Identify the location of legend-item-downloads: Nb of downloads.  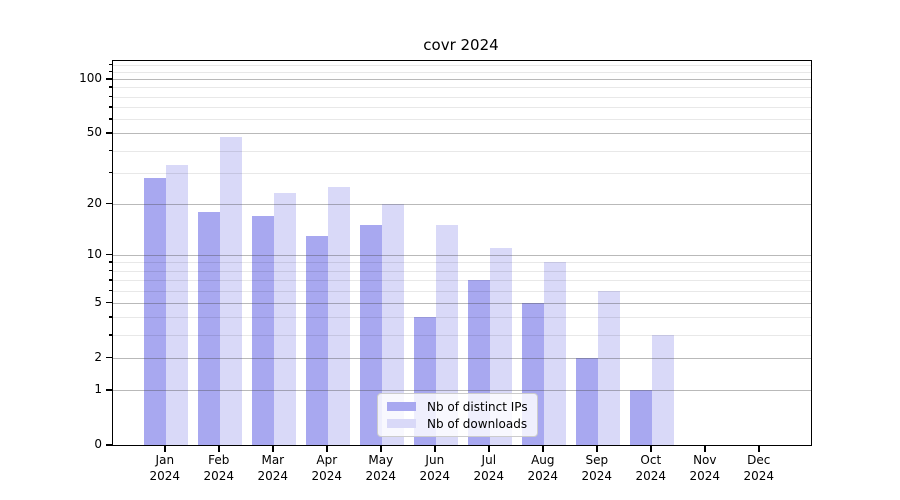
(457, 423).